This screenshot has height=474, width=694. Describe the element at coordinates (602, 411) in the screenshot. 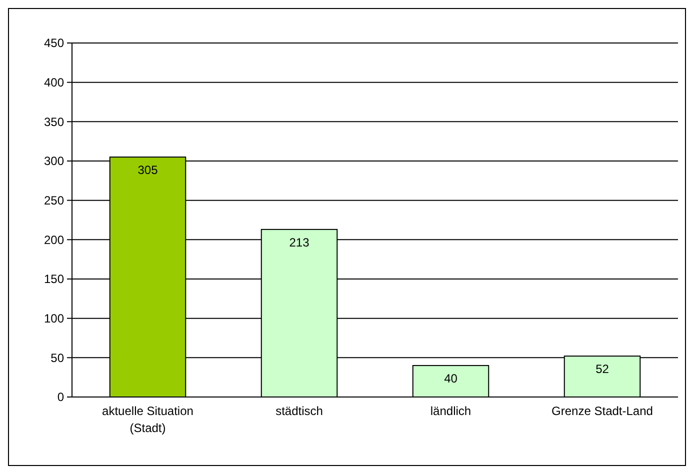

I see `x-tick-label: Grenze Stadt-Land` at that location.